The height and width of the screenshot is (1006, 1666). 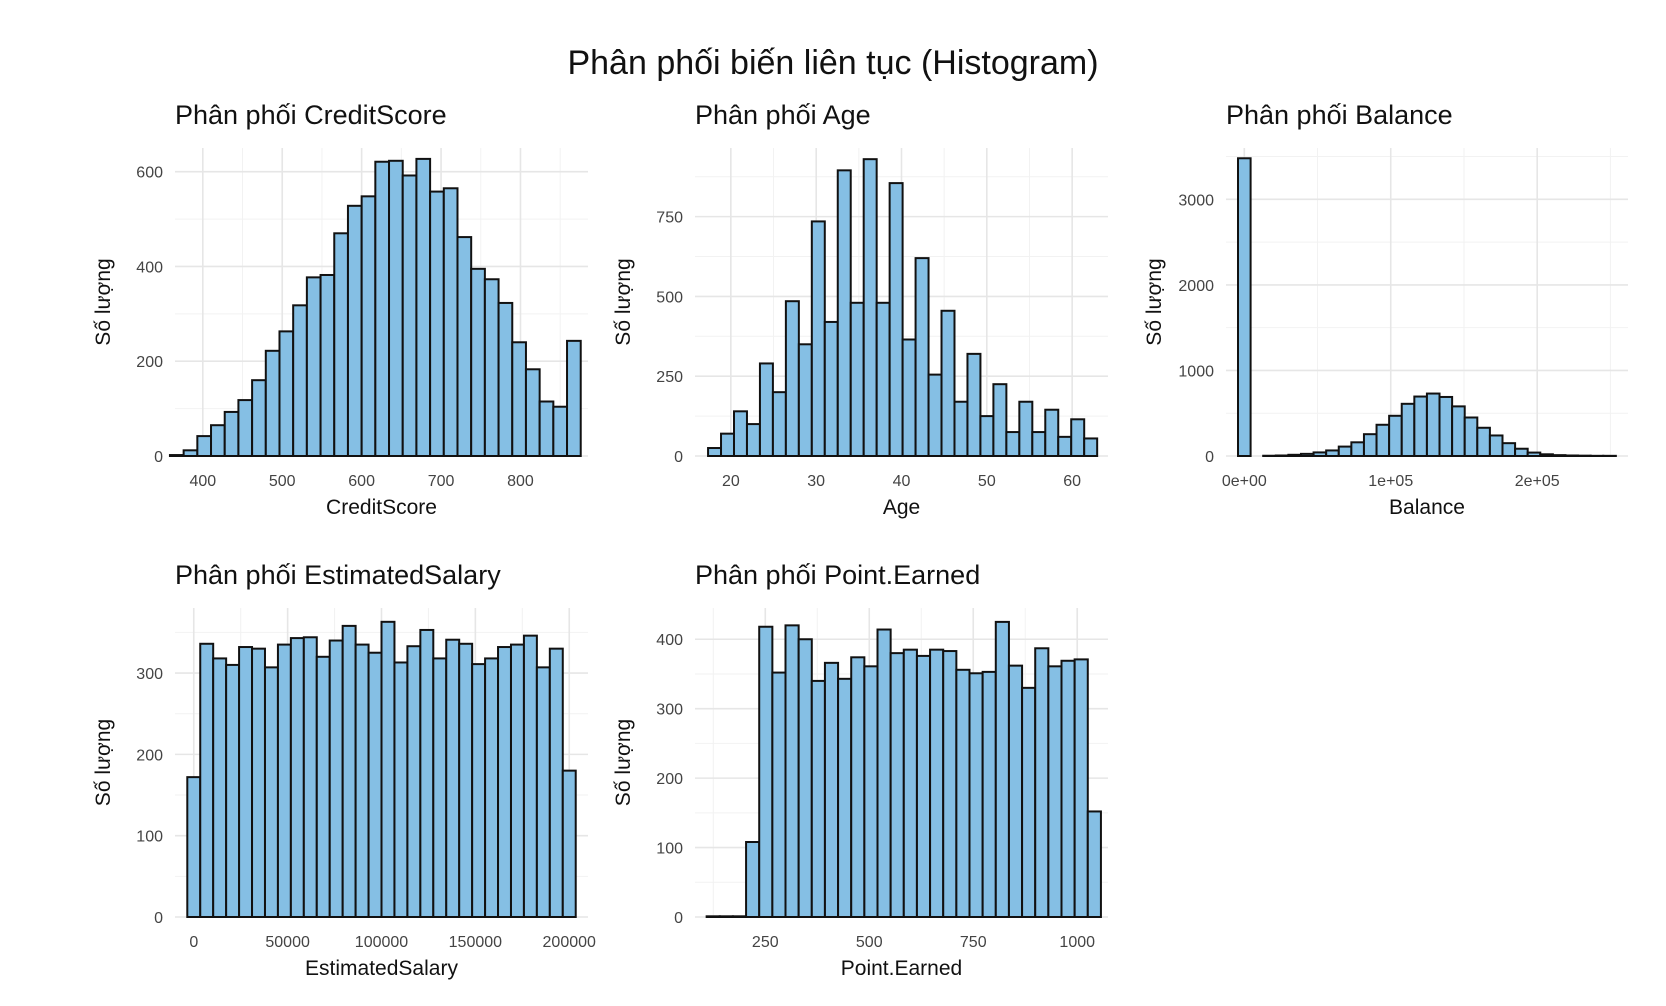 What do you see at coordinates (520, 481) in the screenshot?
I see `x-tick-label: 800` at bounding box center [520, 481].